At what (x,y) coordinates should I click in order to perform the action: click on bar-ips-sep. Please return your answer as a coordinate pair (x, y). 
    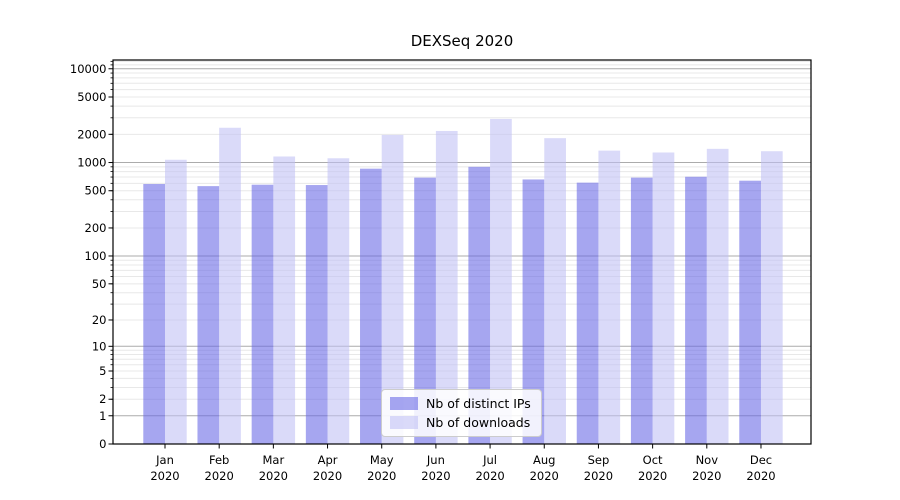
    Looking at the image, I should click on (587, 313).